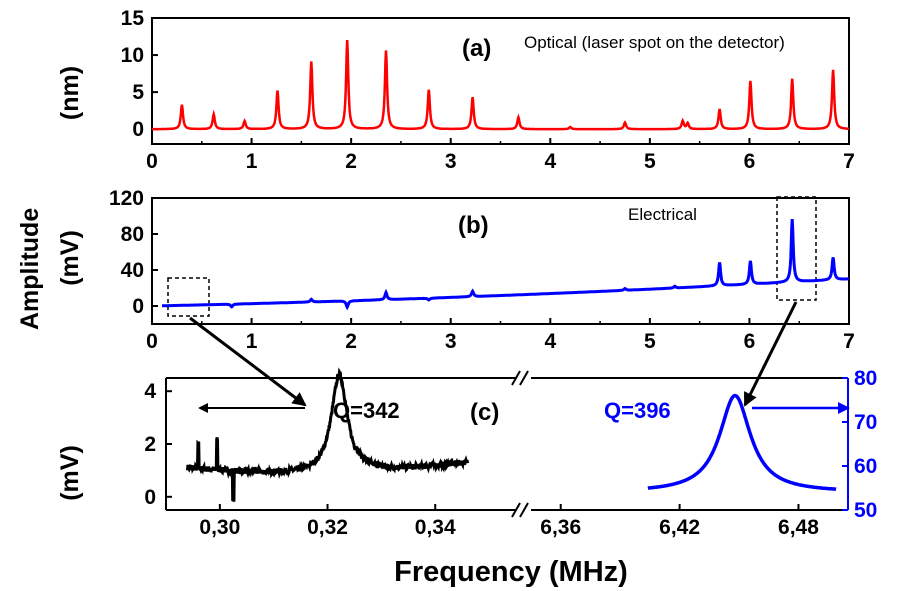 The height and width of the screenshot is (591, 904). Describe the element at coordinates (484, 412) in the screenshot. I see `panel-c-label: (c)` at that location.